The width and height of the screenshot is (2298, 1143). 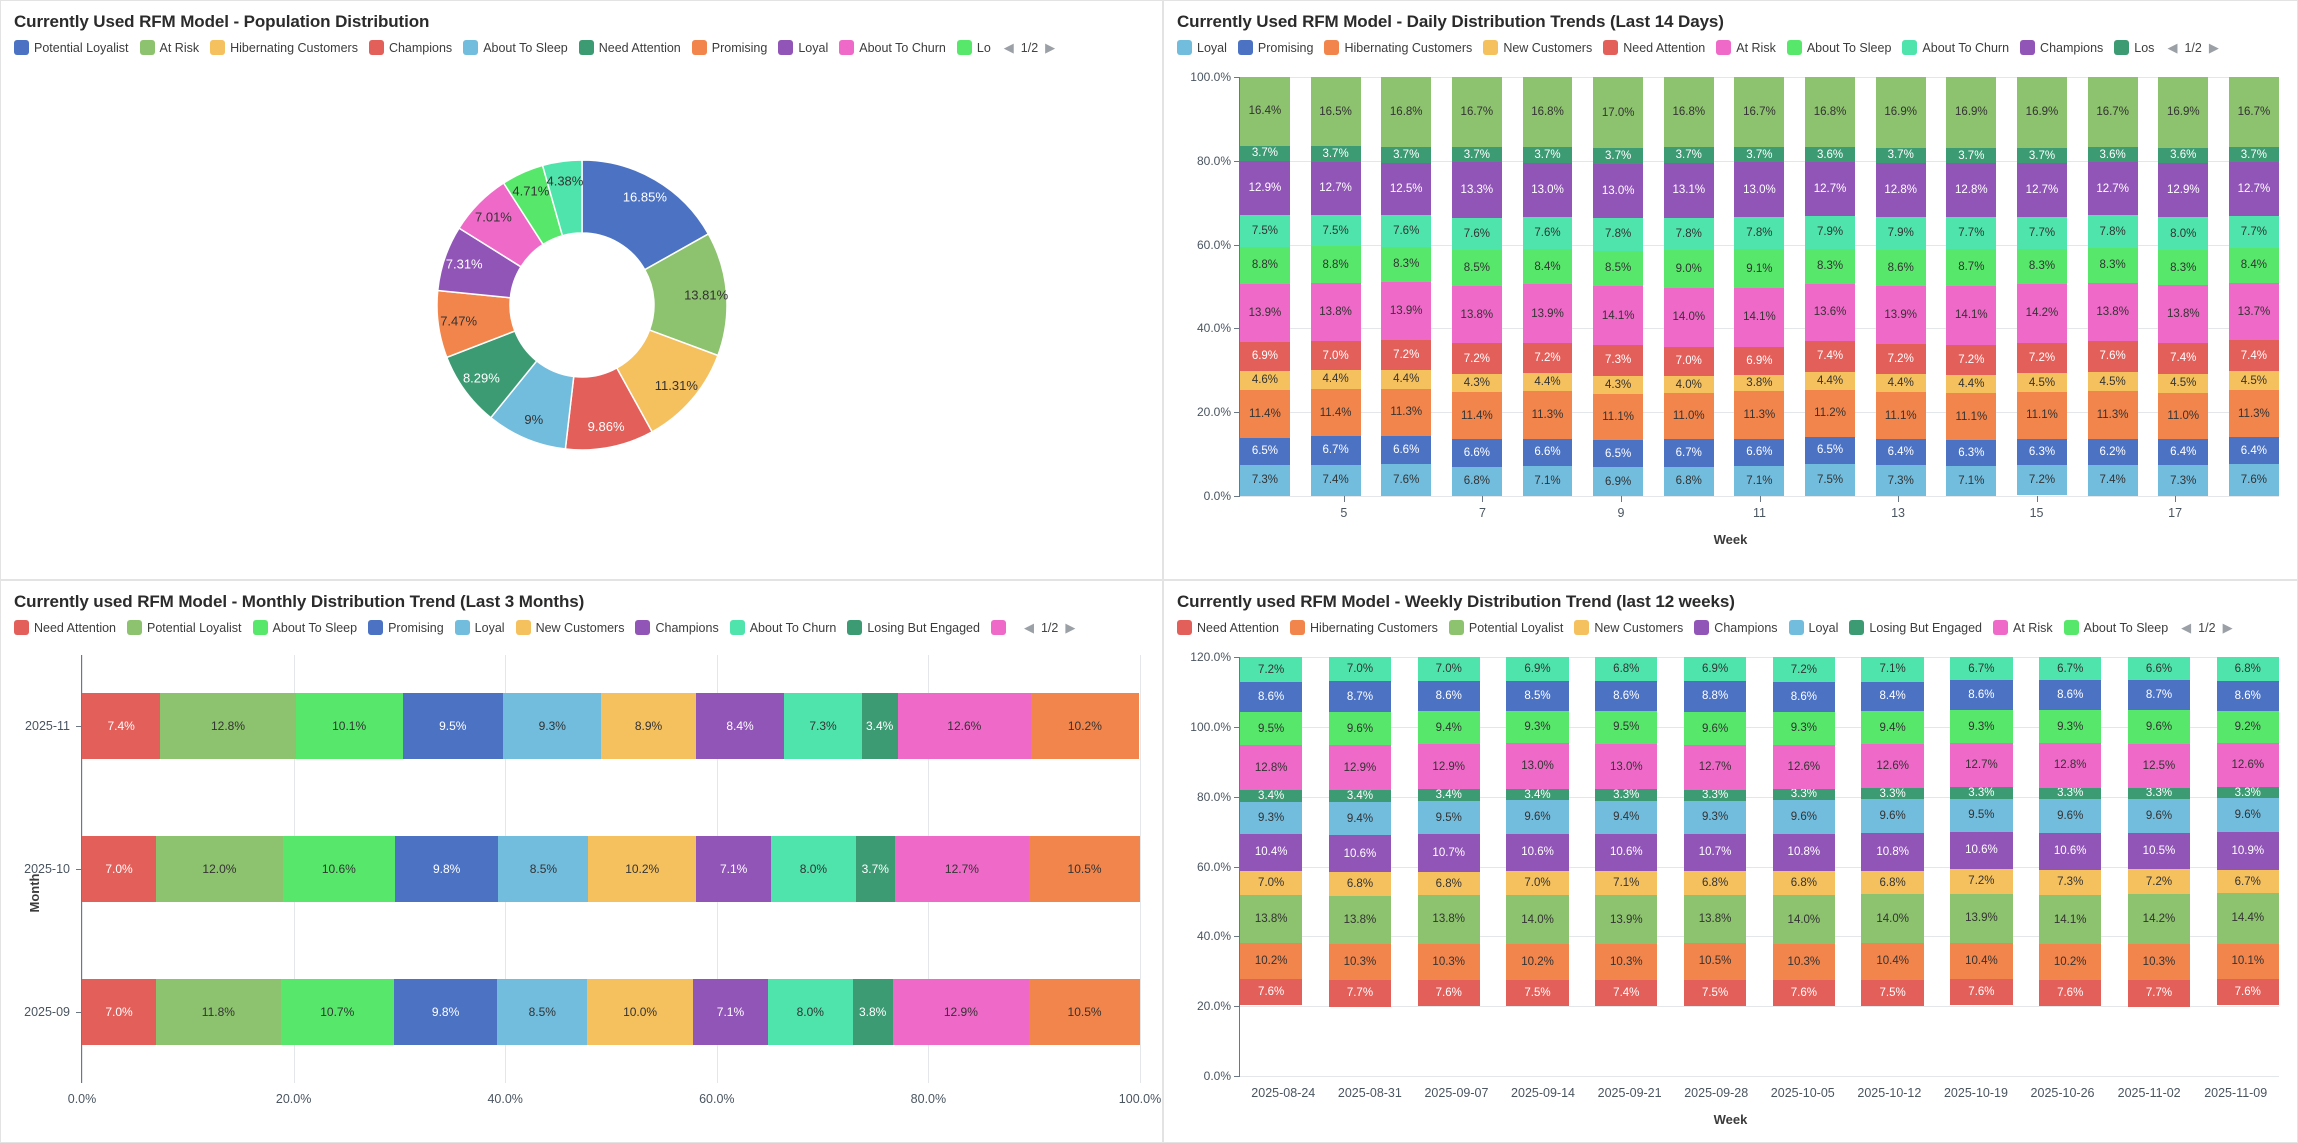 I want to click on bar-segment: 10.7%, so click(x=1448, y=853).